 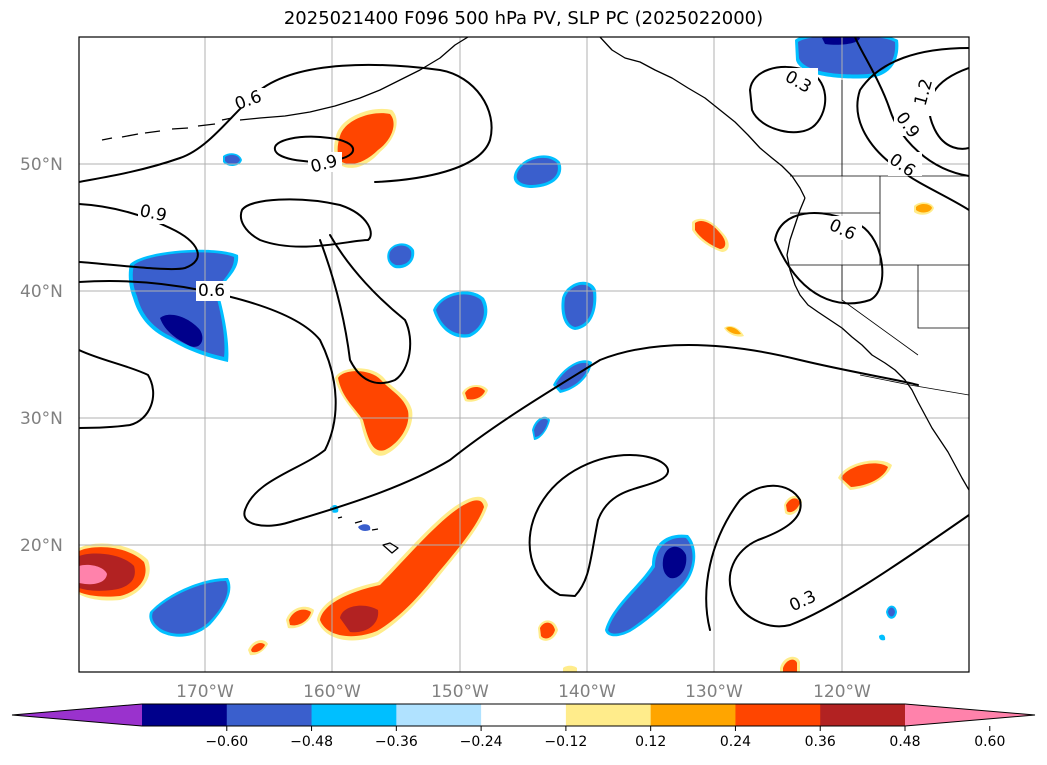 I want to click on lat-label: 50°N, so click(x=41, y=165).